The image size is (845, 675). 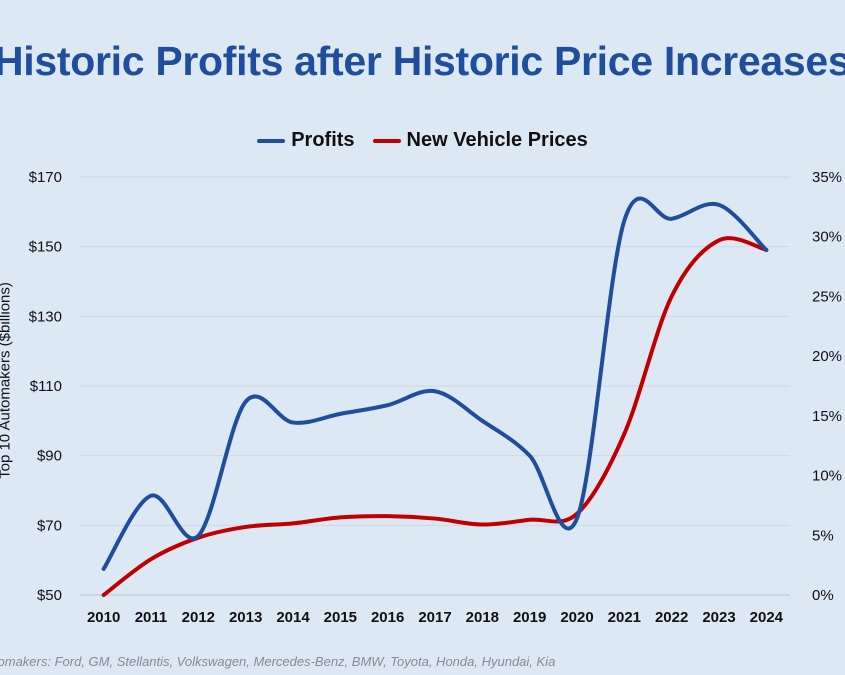 I want to click on x-tick-label: 2010, so click(x=103, y=617).